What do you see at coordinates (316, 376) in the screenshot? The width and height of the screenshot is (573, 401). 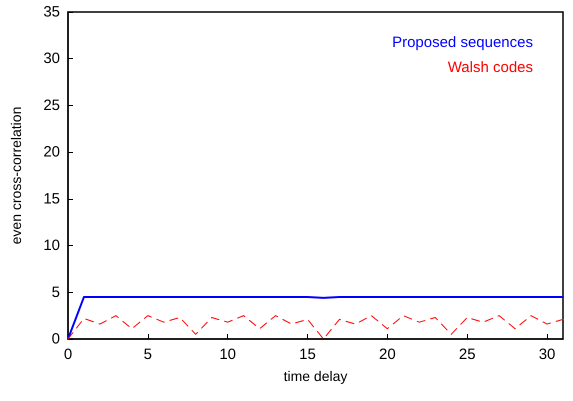 I see `x-axis-title: time delay` at bounding box center [316, 376].